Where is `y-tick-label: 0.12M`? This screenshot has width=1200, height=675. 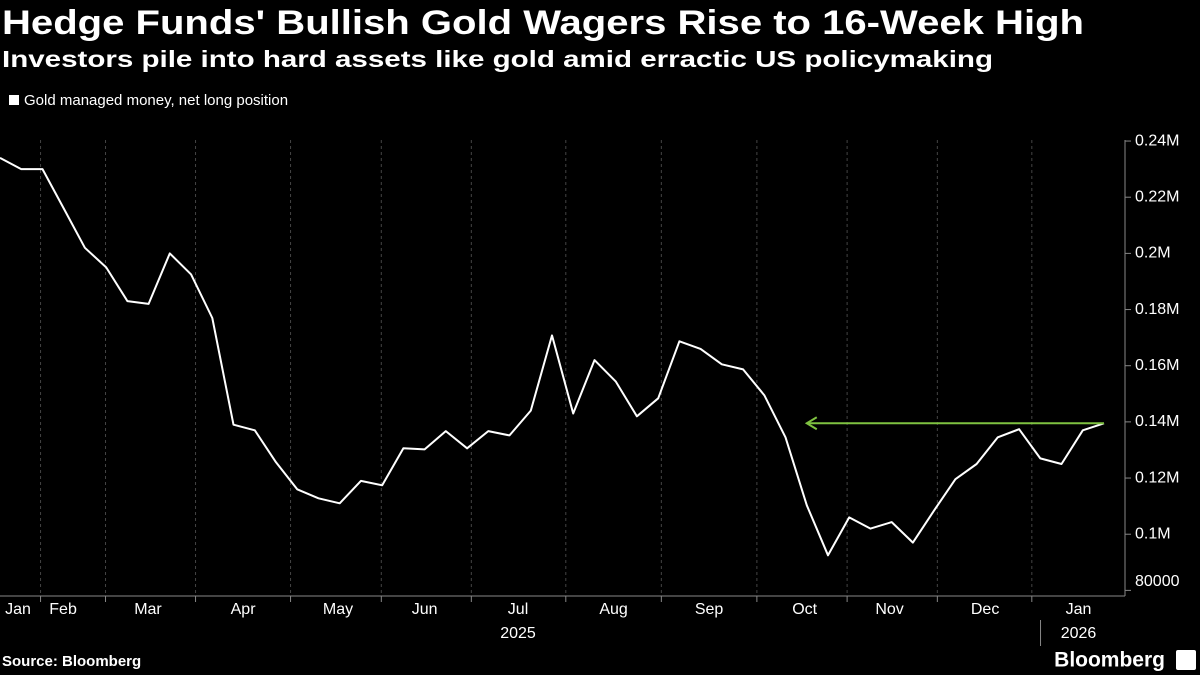 y-tick-label: 0.12M is located at coordinates (1157, 477).